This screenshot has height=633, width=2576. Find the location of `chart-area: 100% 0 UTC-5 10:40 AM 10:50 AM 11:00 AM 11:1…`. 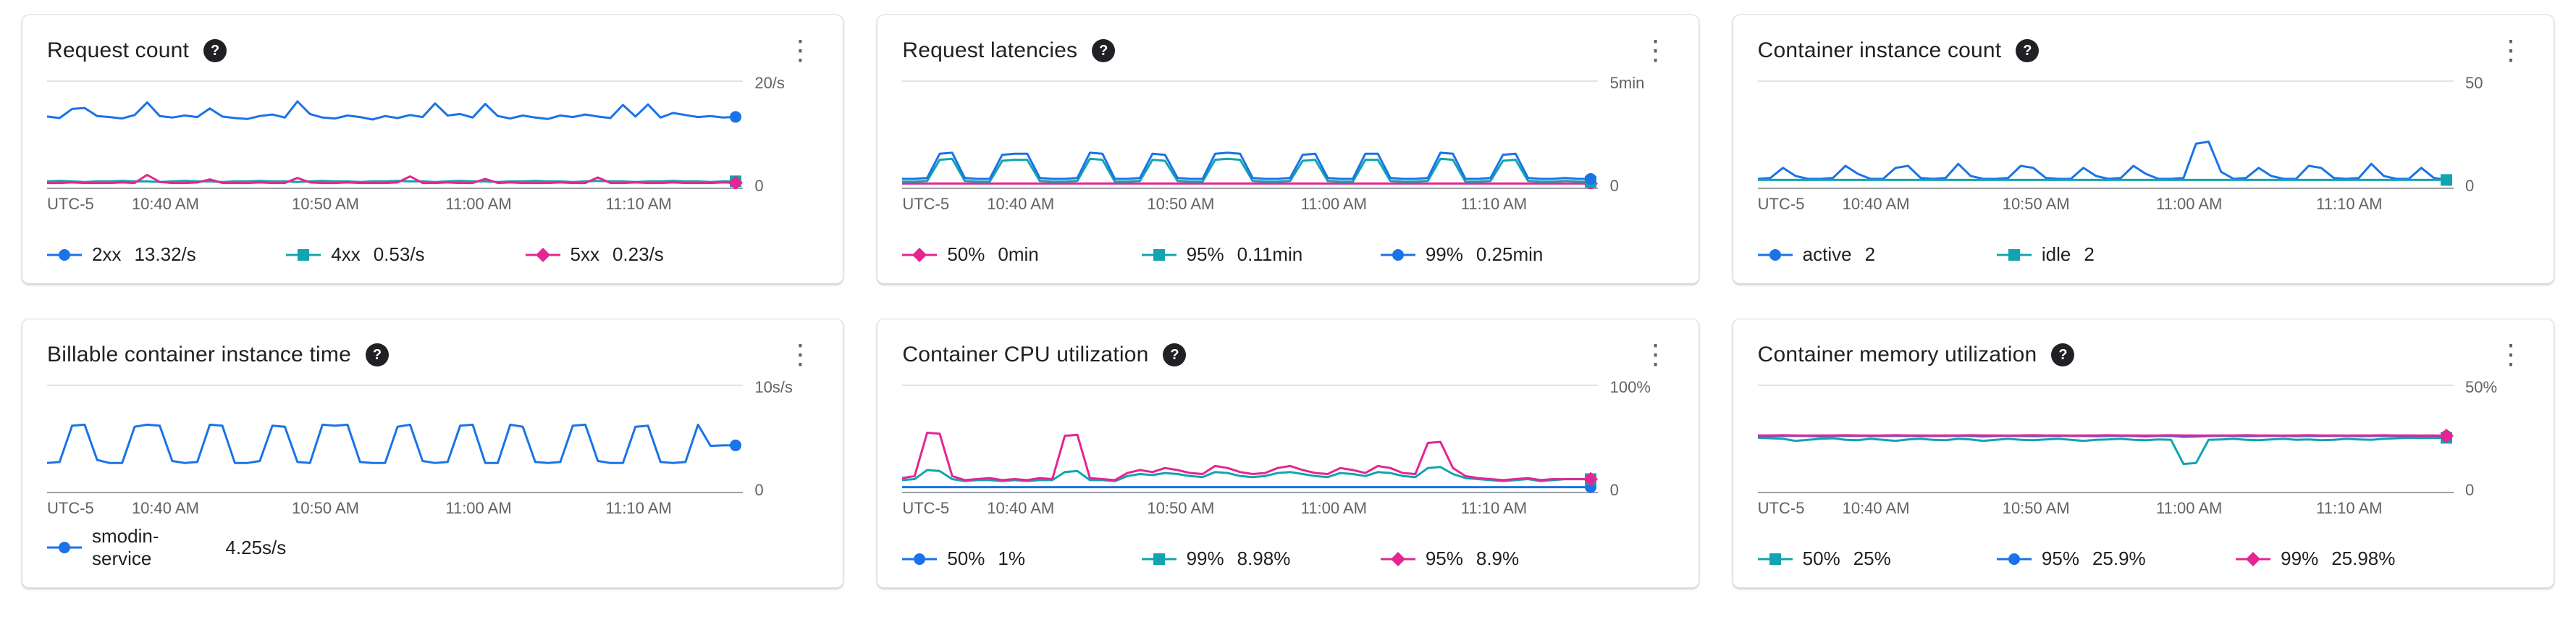

chart-area: 100% 0 UTC-5 10:40 AM 10:50 AM 11:00 AM 11:1… is located at coordinates (1287, 449).